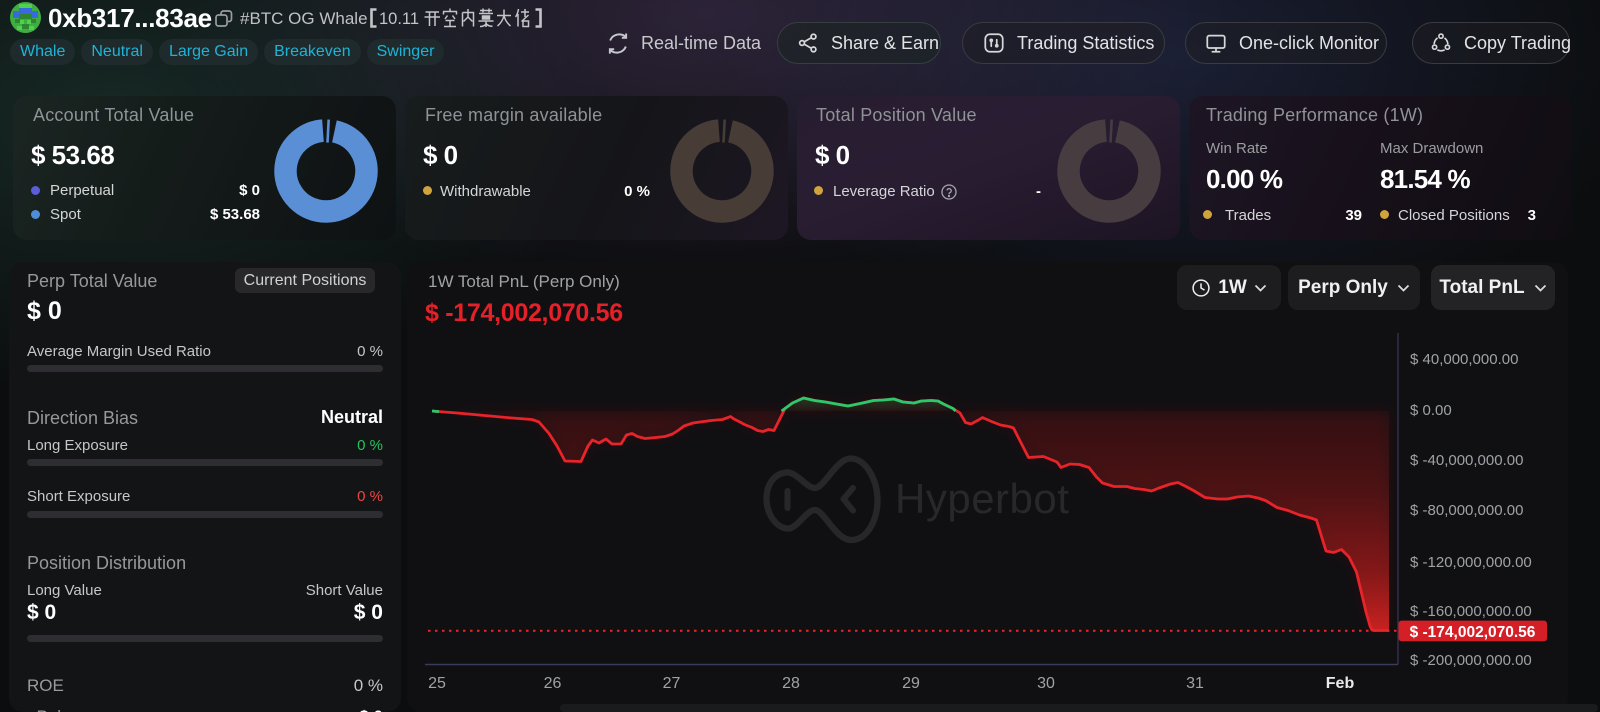 The height and width of the screenshot is (712, 1600). What do you see at coordinates (1473, 632) in the screenshot?
I see `svg-text: $ -174,002,070.56` at bounding box center [1473, 632].